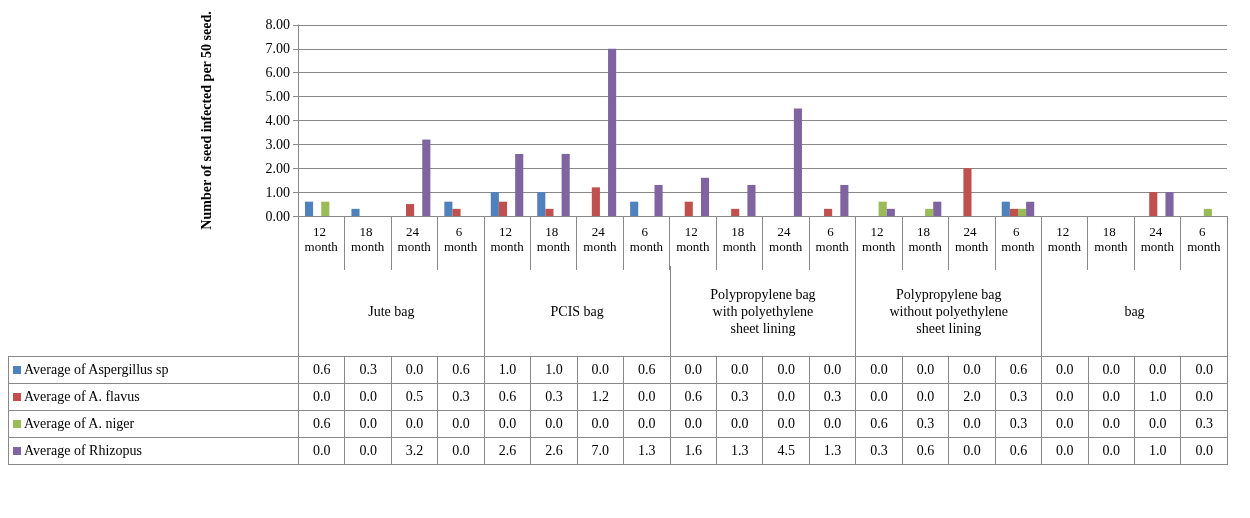  What do you see at coordinates (277, 49) in the screenshot?
I see `y-tick-label: 7.00` at bounding box center [277, 49].